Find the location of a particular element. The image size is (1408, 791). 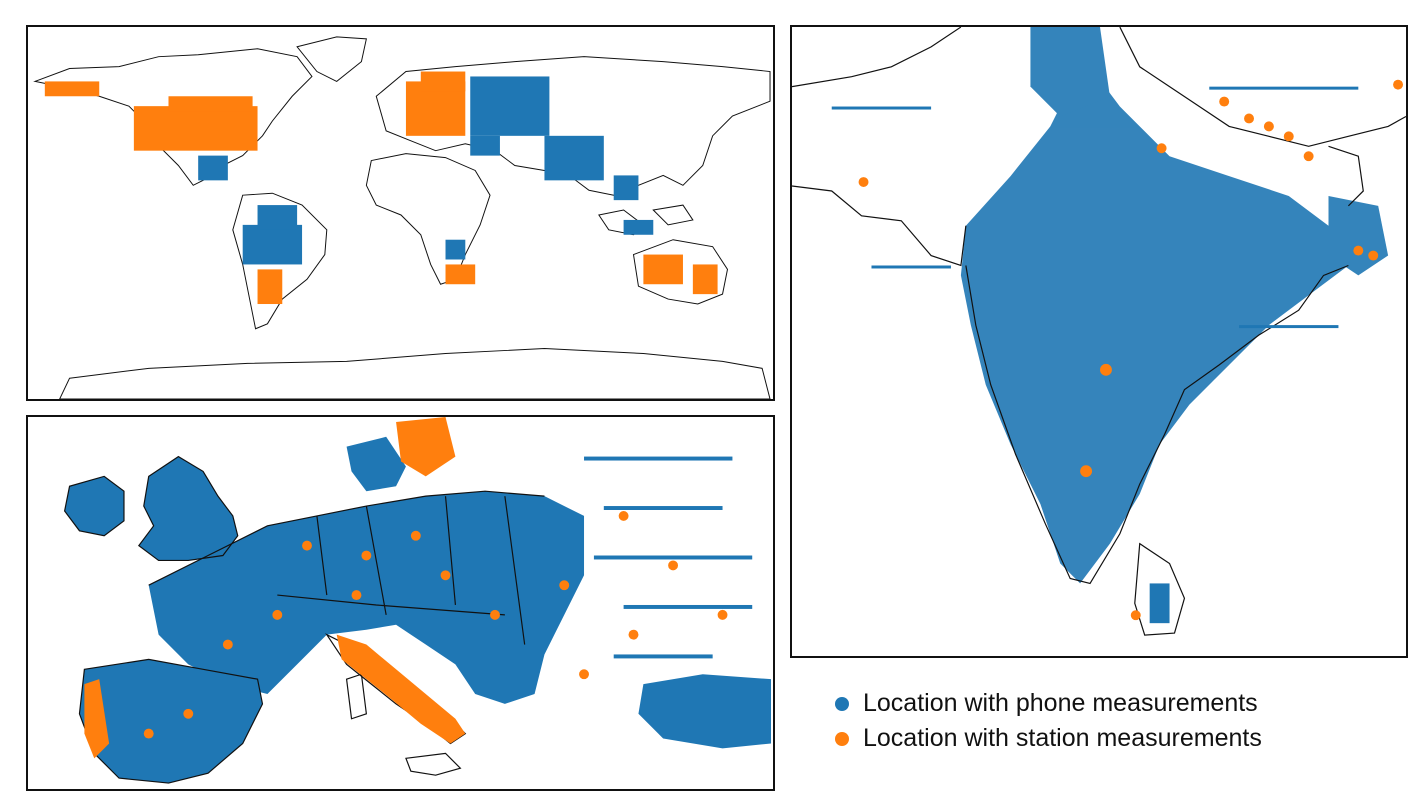

legend-item-phone: Location with phone measurements is located at coordinates (1048, 703).